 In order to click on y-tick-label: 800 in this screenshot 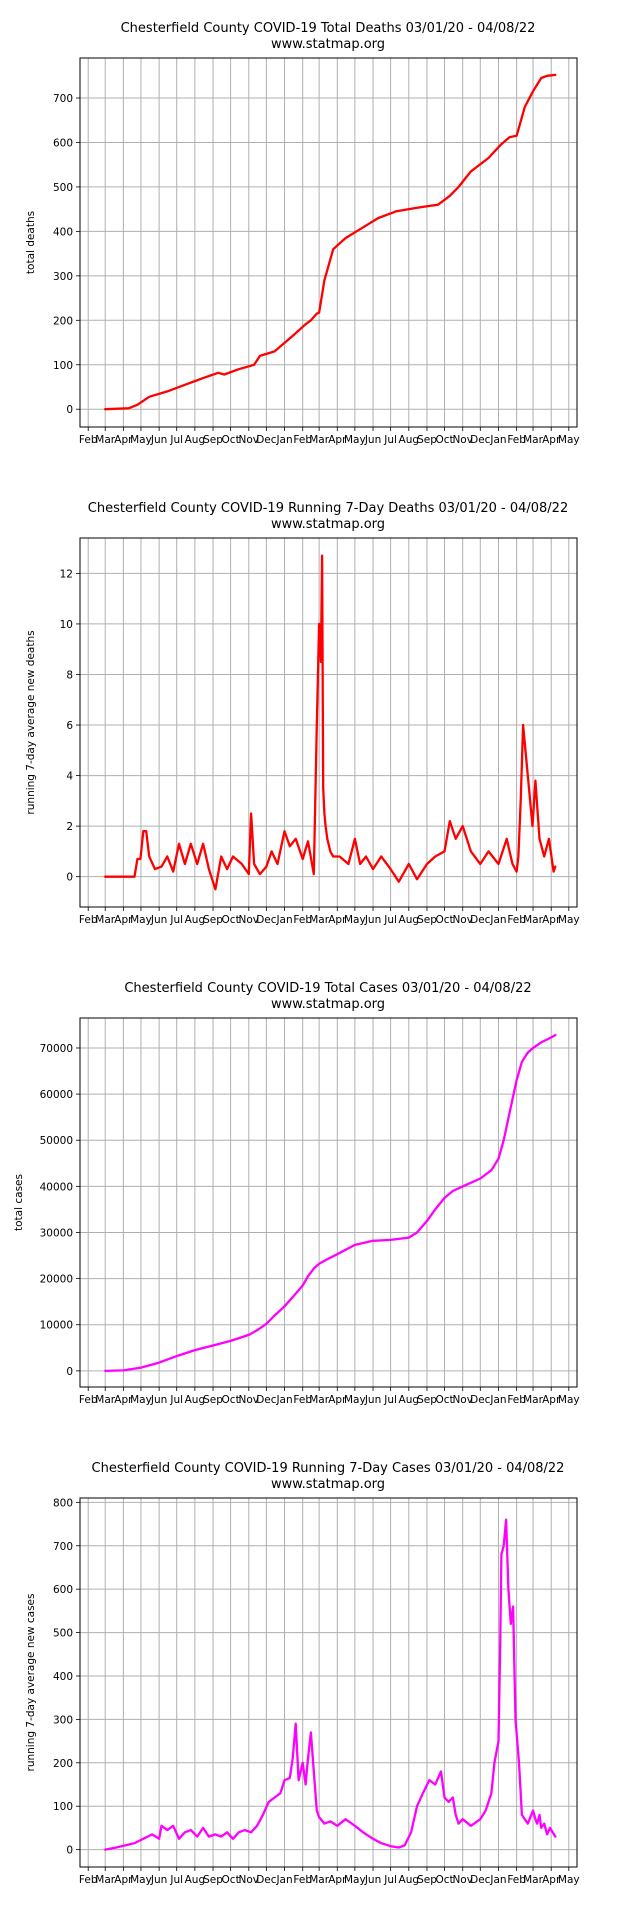, I will do `click(63, 1503)`.